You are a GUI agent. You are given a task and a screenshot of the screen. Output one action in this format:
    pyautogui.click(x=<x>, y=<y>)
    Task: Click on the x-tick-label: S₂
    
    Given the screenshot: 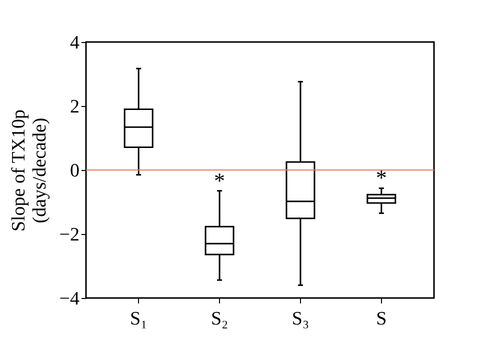 What is the action you would take?
    pyautogui.click(x=219, y=319)
    